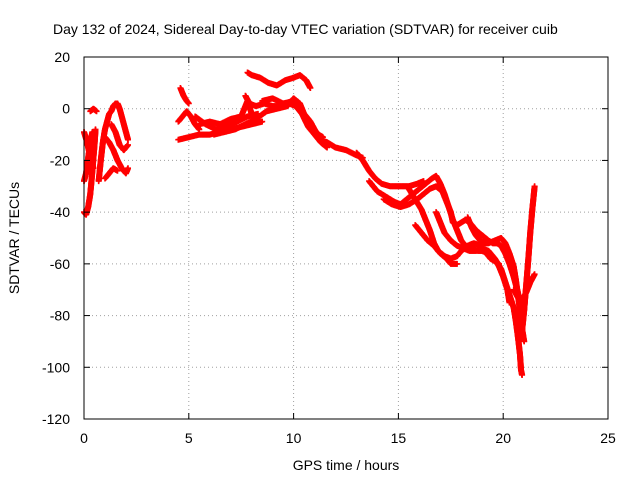  Describe the element at coordinates (503, 438) in the screenshot. I see `x-tick-label: 20` at that location.